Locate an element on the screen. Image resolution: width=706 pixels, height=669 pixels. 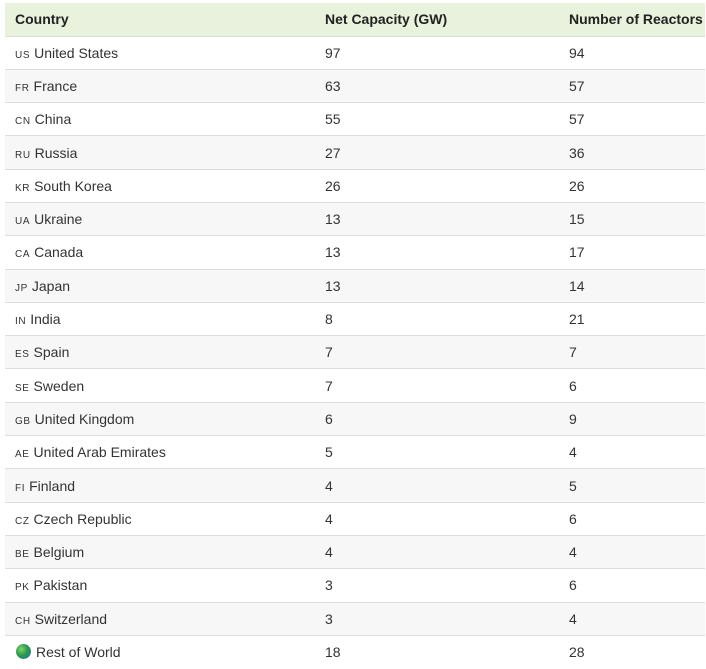
table-row: CH Switzerland 3 4 is located at coordinates (355, 619).